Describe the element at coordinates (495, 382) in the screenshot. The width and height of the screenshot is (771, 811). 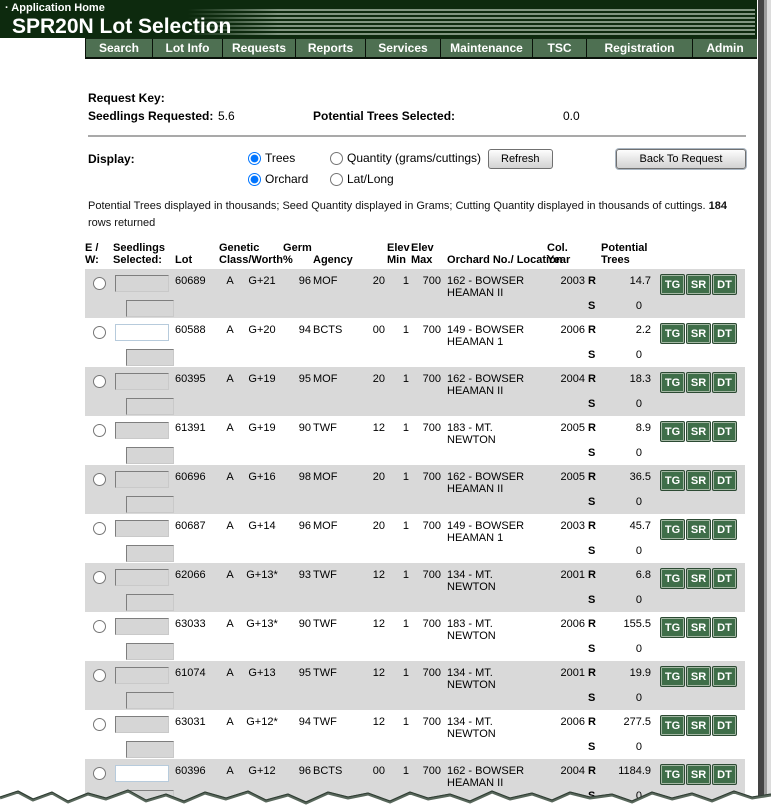
I see `orchard-location: 162 - BOWSER HEAMAN II` at that location.